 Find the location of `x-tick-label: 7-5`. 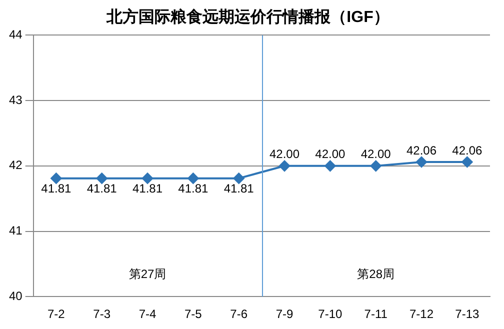

x-tick-label: 7-5 is located at coordinates (193, 314).